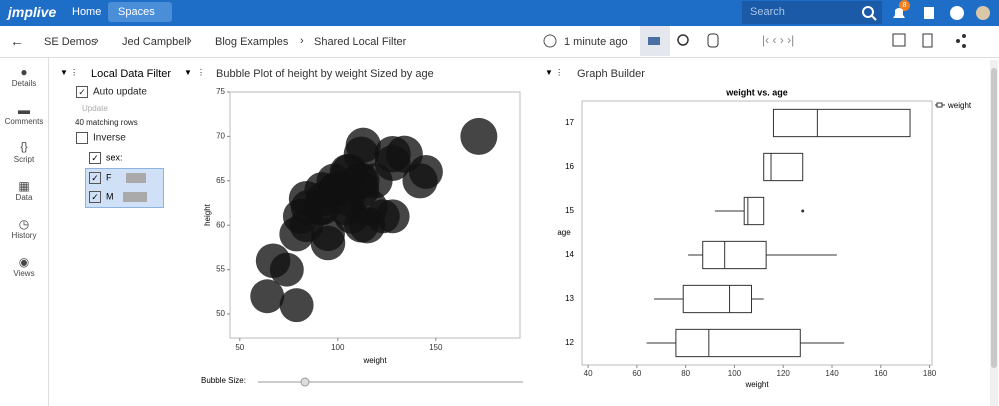 Image resolution: width=999 pixels, height=406 pixels. Describe the element at coordinates (95, 108) in the screenshot. I see `update-button: Update` at that location.